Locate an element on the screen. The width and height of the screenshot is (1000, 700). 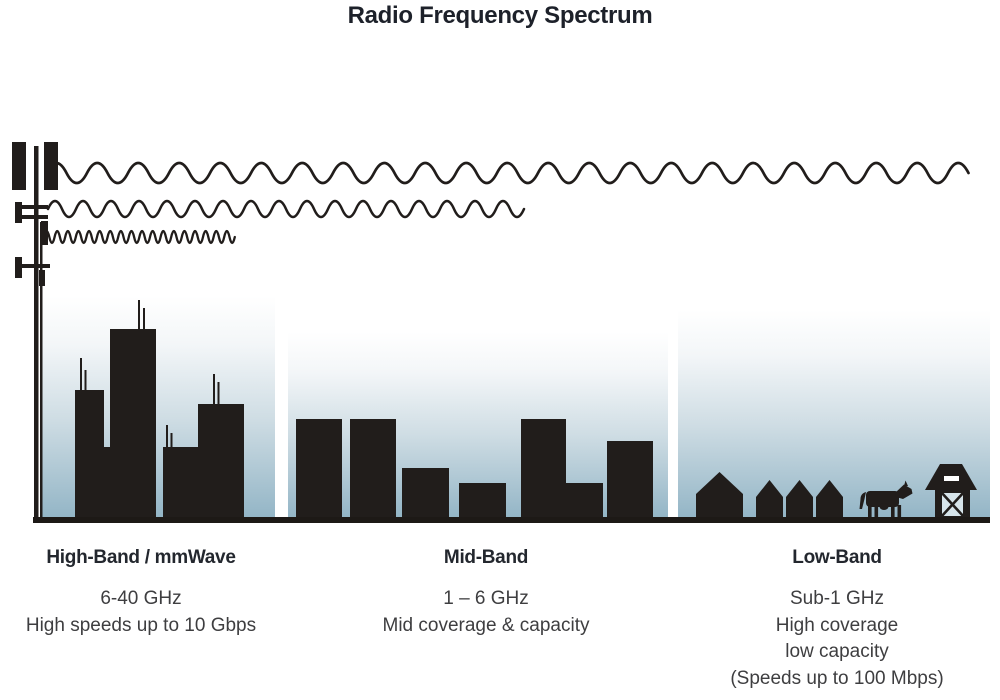
cow-horn is located at coordinates (906, 483).